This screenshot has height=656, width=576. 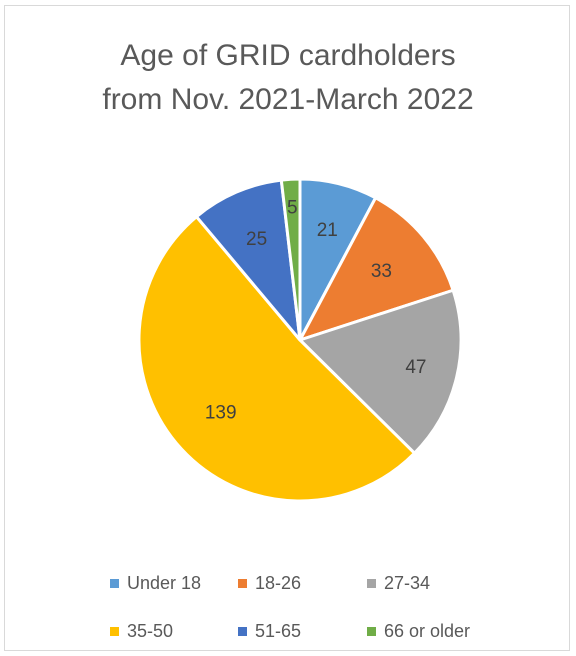 I want to click on chart-title-line-2: from Nov. 2021-March 2022, so click(x=288, y=99).